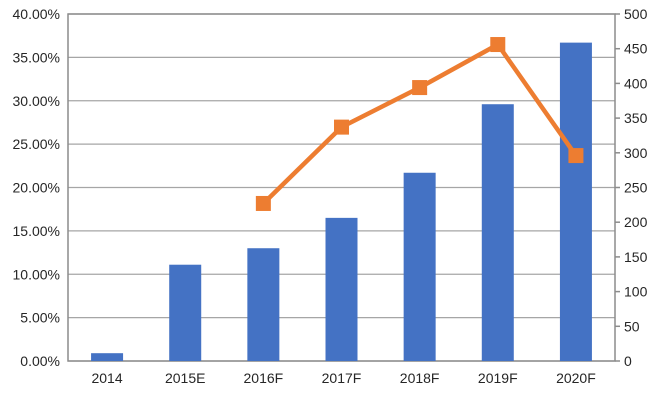  Describe the element at coordinates (342, 378) in the screenshot. I see `x-axis-label: 2017F` at that location.